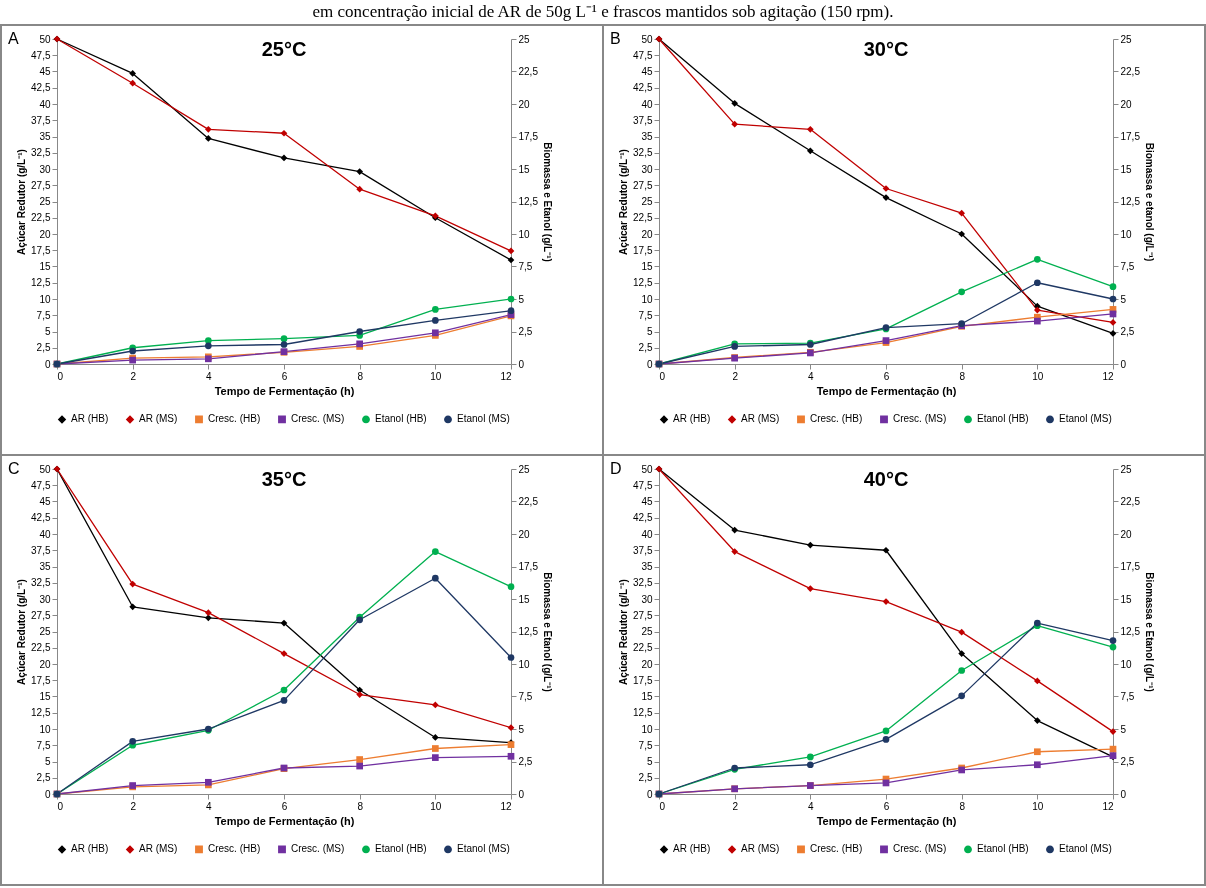 The width and height of the screenshot is (1206, 888). Describe the element at coordinates (886, 479) in the screenshot. I see `chart-title: 40°C` at that location.